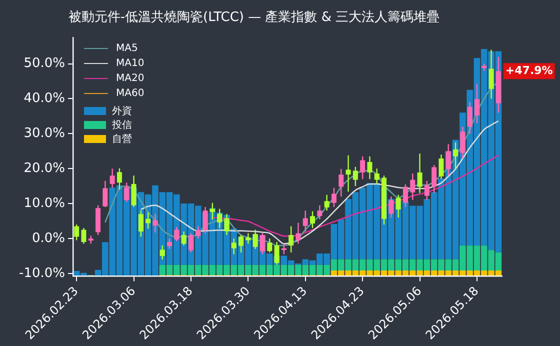 The height and width of the screenshot is (346, 560). I want to click on chart-title: 被動元件-低溫共燒陶瓷(LTCC) — 產業指數 & 三大法人籌碼堆疊, so click(254, 18).